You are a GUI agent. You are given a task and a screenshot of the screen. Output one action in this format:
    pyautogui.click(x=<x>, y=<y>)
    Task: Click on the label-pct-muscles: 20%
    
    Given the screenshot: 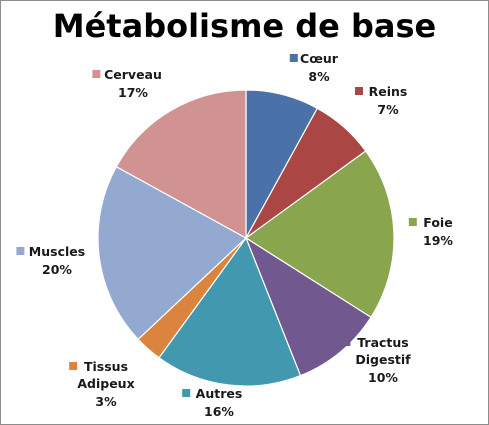 What is the action you would take?
    pyautogui.click(x=57, y=269)
    